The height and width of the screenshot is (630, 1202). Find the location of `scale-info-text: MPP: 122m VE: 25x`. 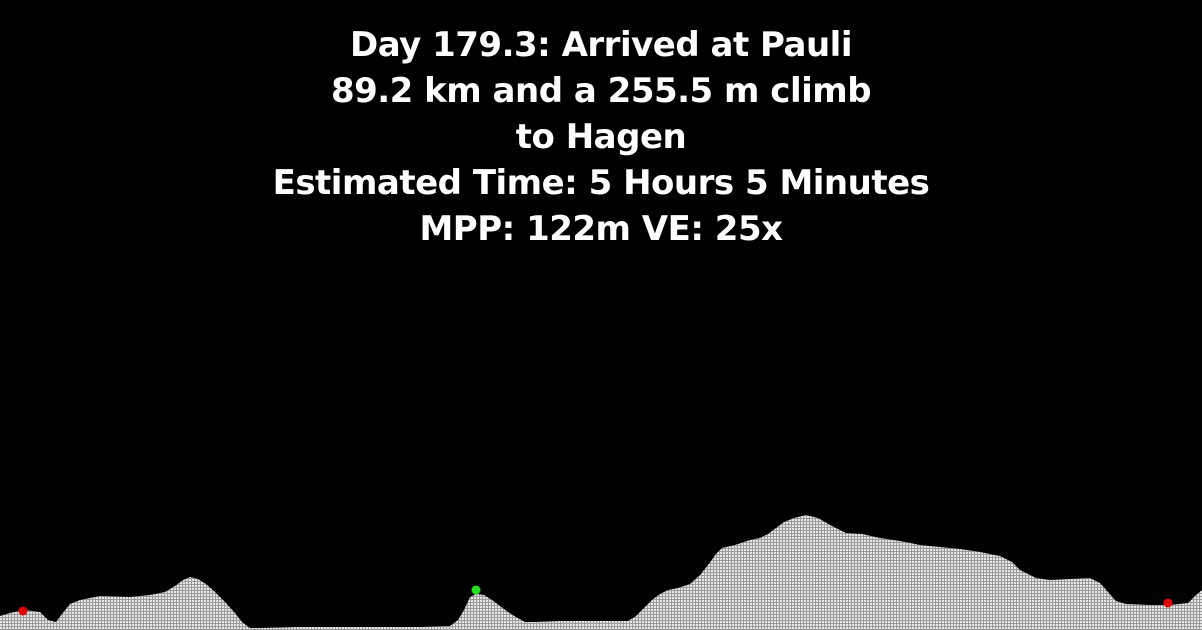

scale-info-text: MPP: 122m VE: 25x is located at coordinates (601, 229).